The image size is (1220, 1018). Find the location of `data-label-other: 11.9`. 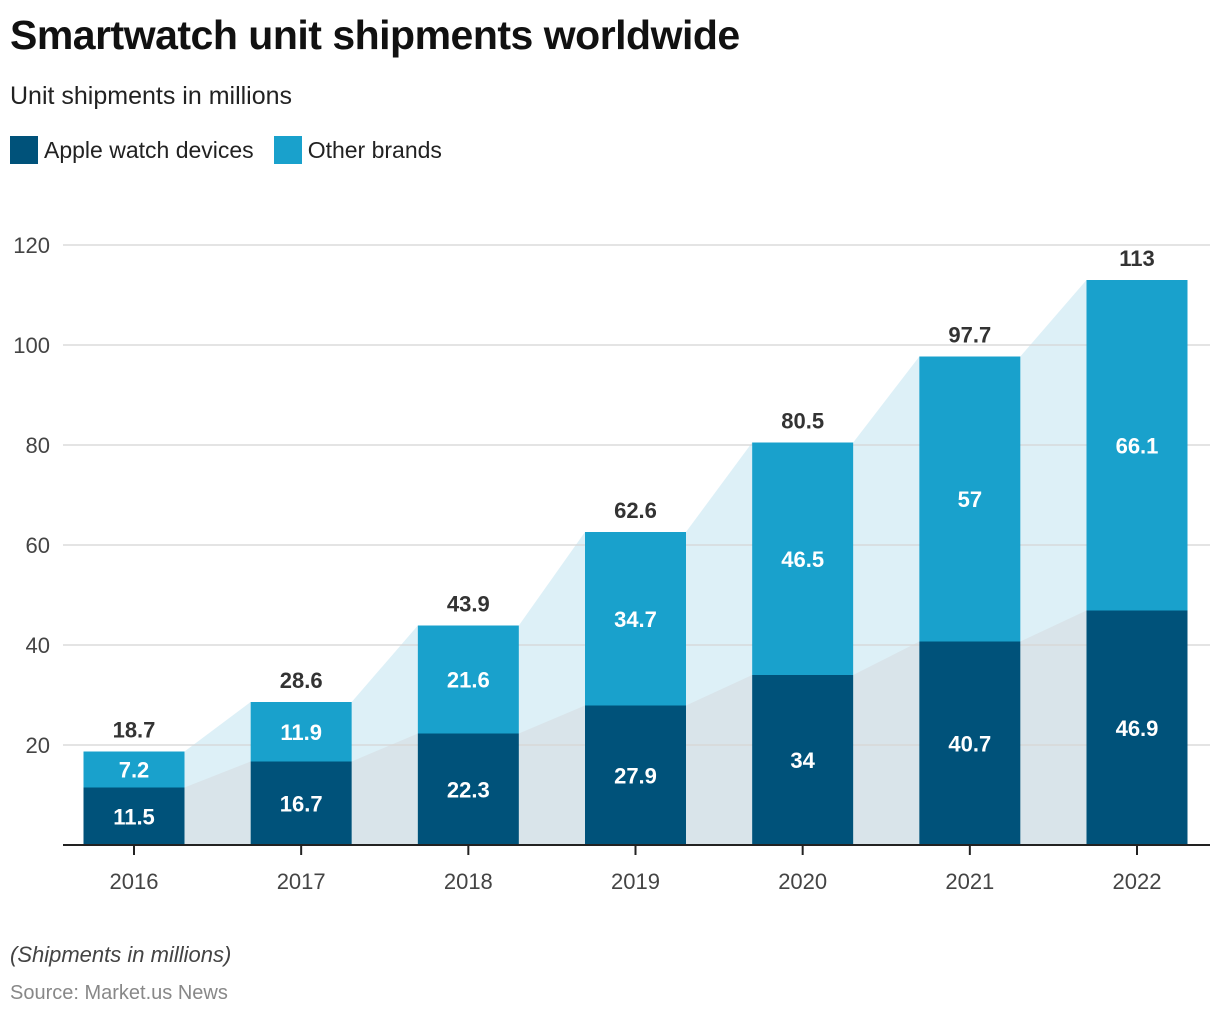

data-label-other: 11.9 is located at coordinates (301, 732).